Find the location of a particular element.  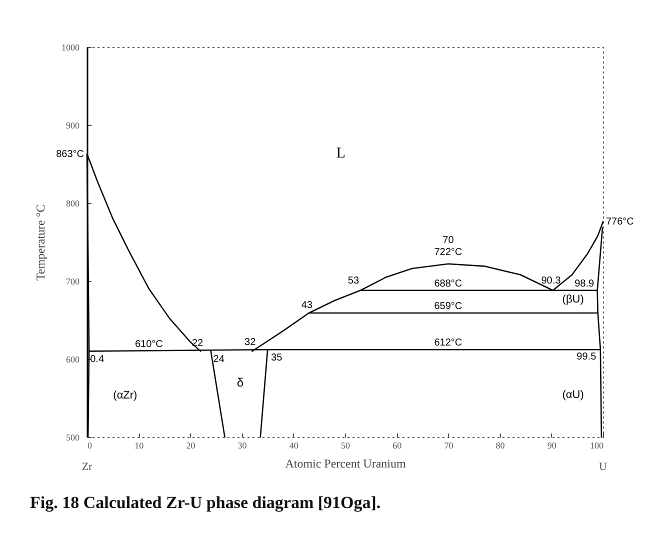

x-tick-label: 70 is located at coordinates (449, 445).